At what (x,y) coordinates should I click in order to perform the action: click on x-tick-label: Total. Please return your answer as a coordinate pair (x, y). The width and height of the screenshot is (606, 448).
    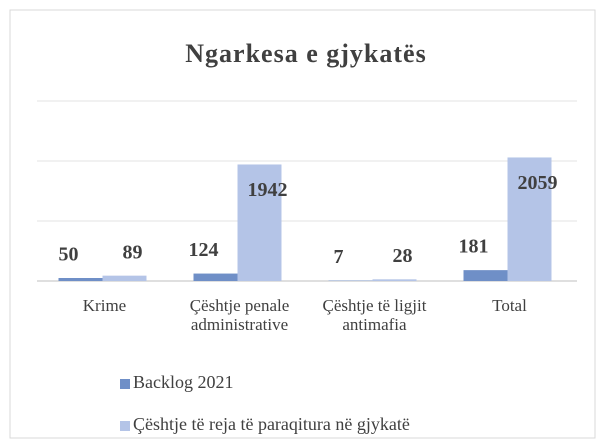
    Looking at the image, I should click on (509, 305).